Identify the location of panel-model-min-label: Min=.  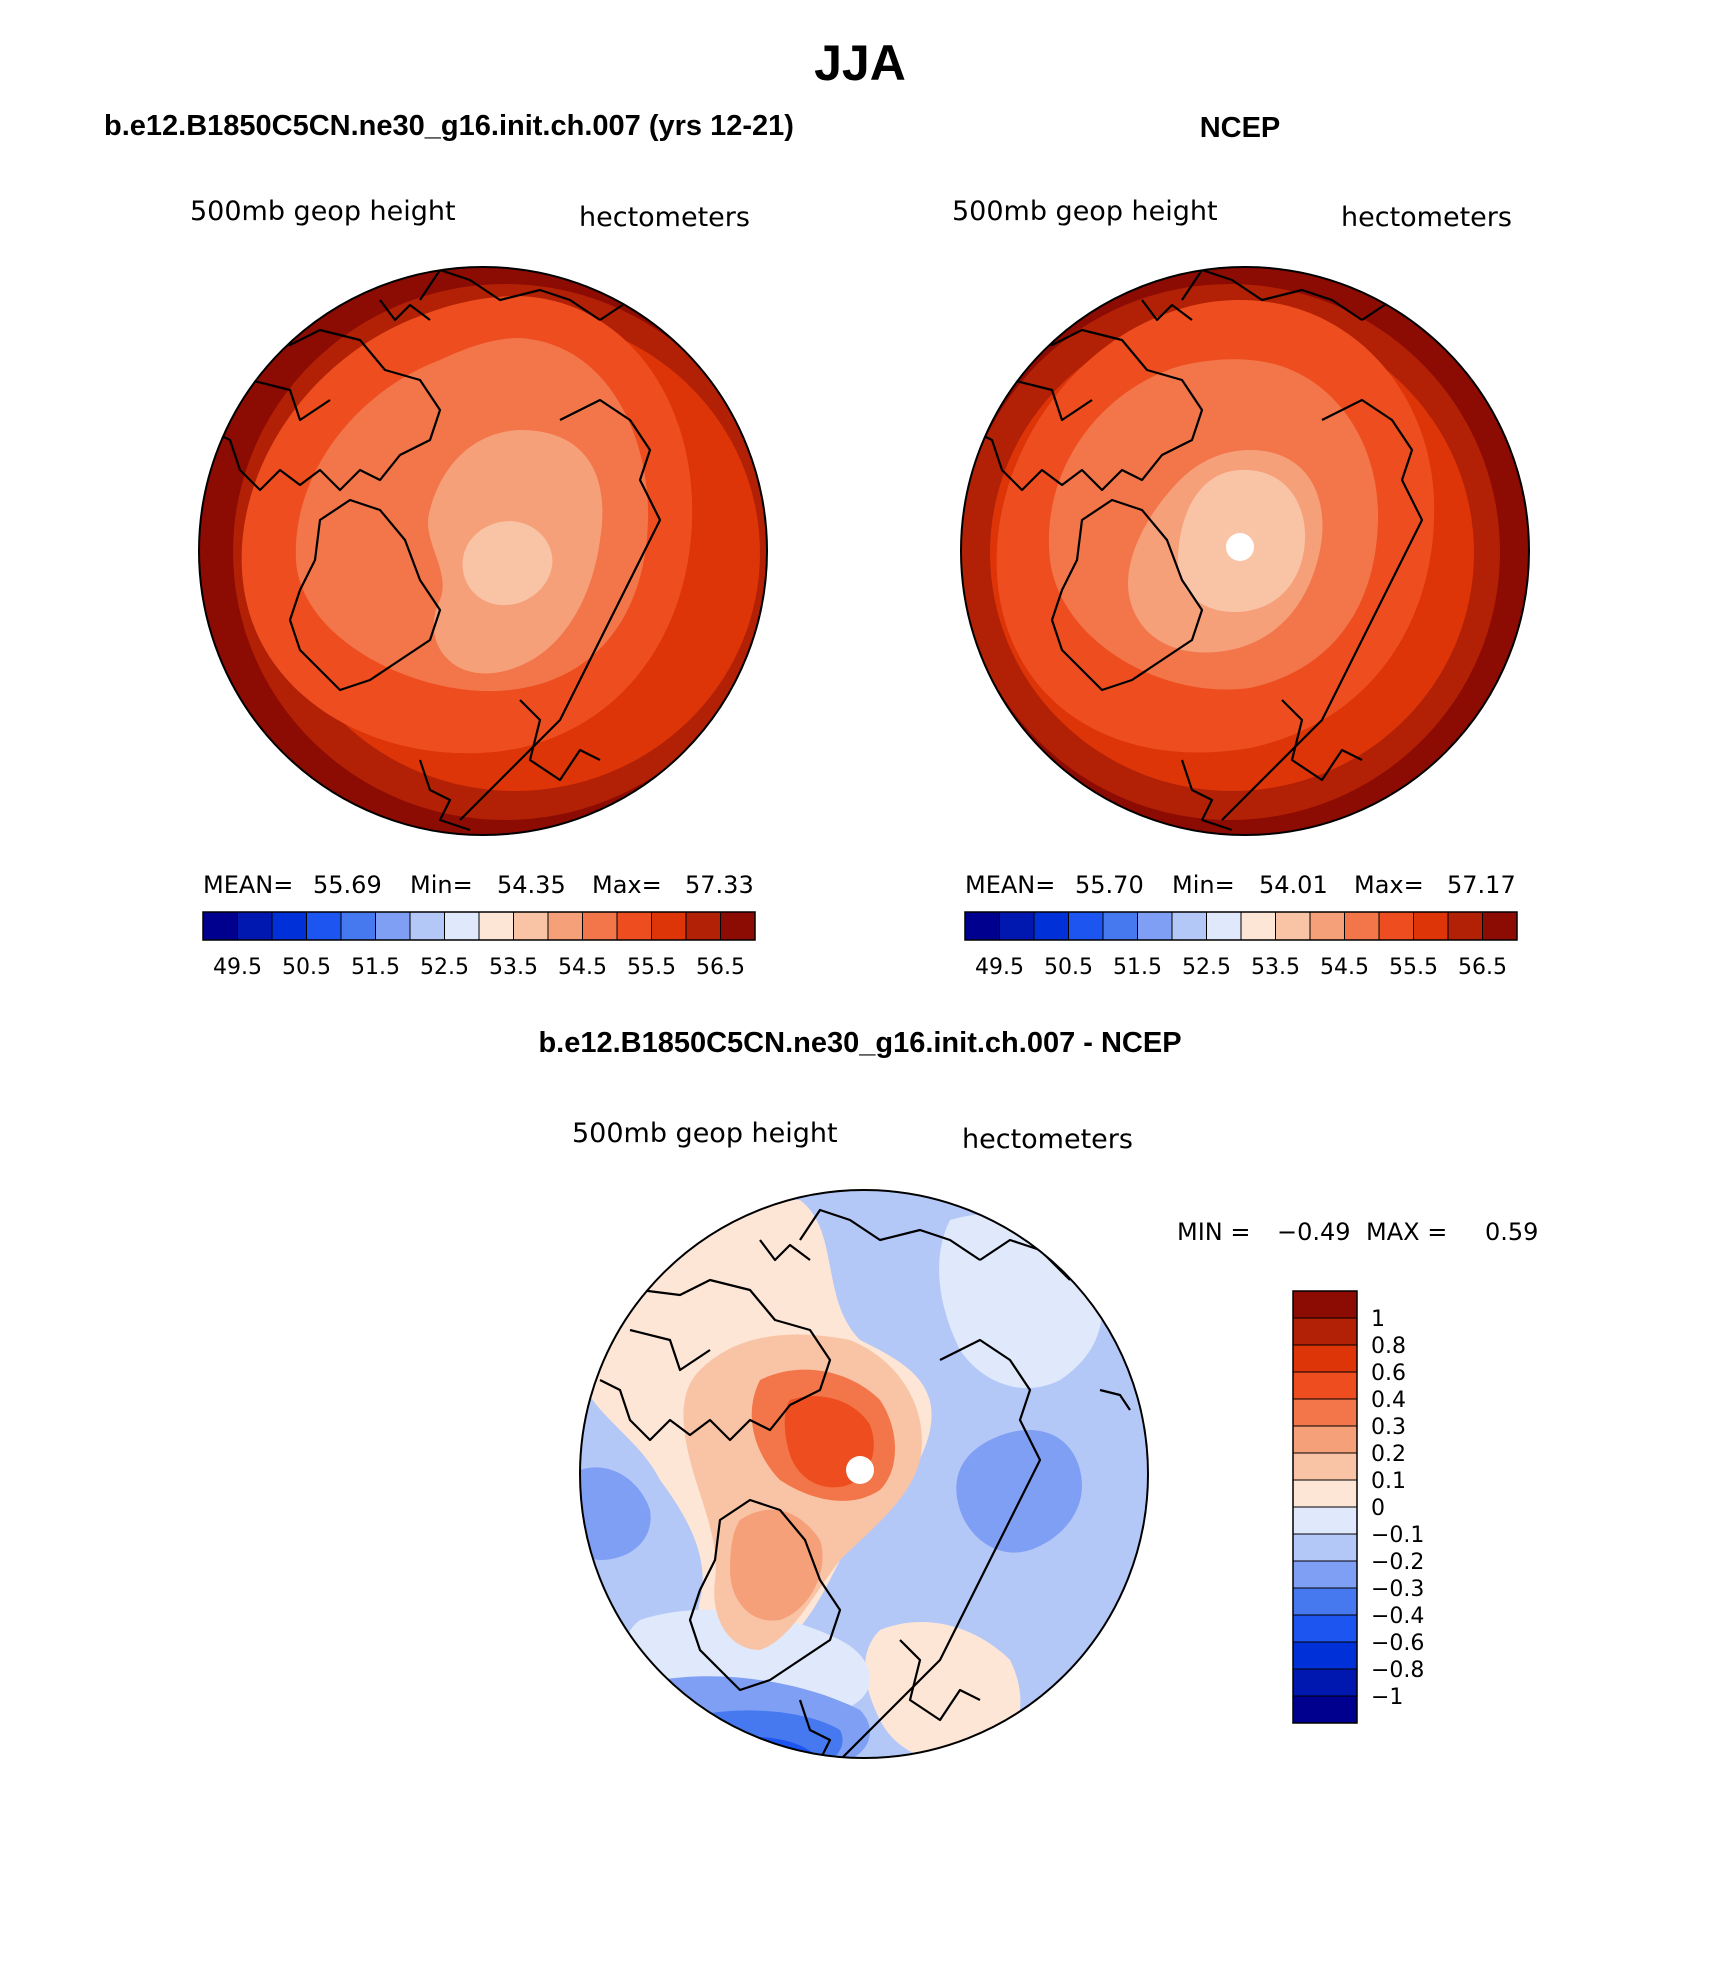
(441, 885).